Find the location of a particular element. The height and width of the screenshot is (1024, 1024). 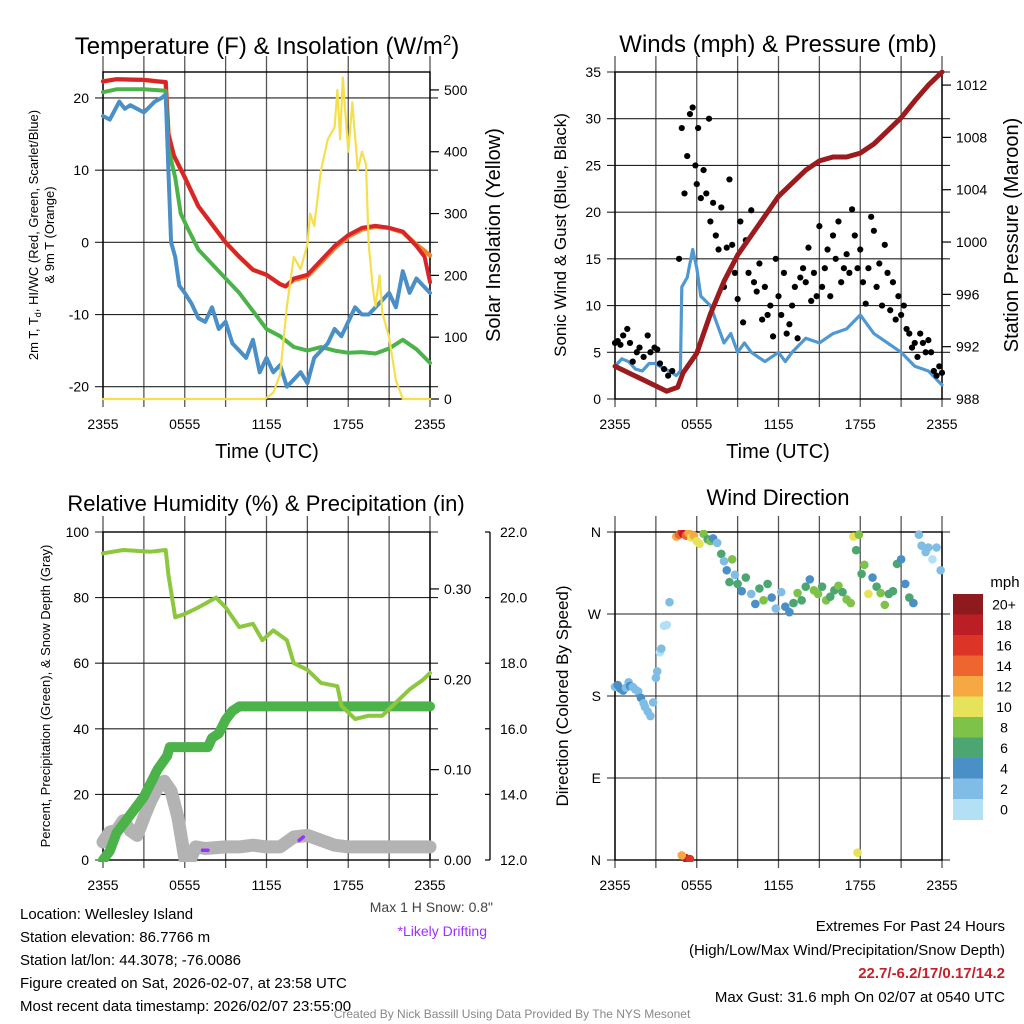

winds-y-axis-label: Sonic Wind & Gust (Blue, Black) is located at coordinates (560, 235).